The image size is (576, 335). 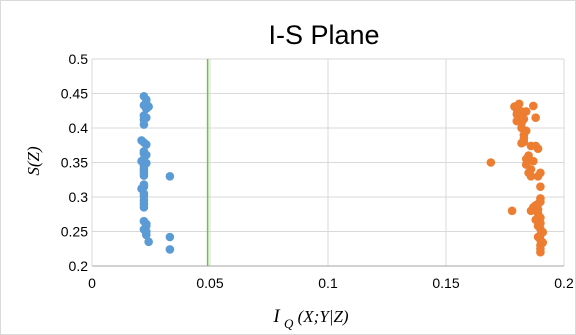 I want to click on y-tick-label: 0.5, so click(x=79, y=59).